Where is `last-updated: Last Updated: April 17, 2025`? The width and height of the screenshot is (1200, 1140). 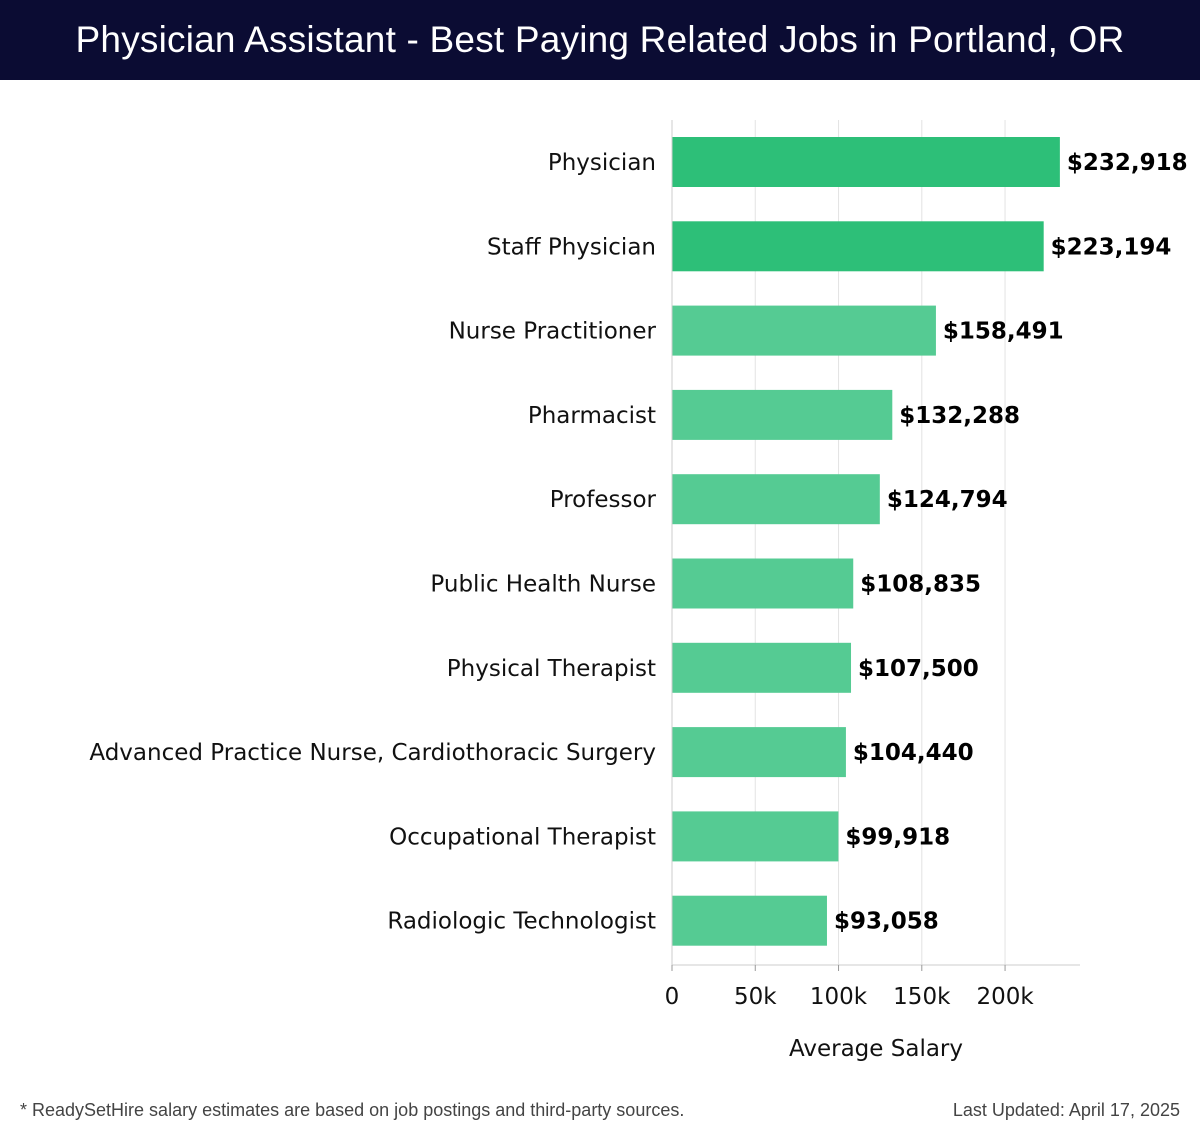 last-updated: Last Updated: April 17, 2025 is located at coordinates (1066, 1110).